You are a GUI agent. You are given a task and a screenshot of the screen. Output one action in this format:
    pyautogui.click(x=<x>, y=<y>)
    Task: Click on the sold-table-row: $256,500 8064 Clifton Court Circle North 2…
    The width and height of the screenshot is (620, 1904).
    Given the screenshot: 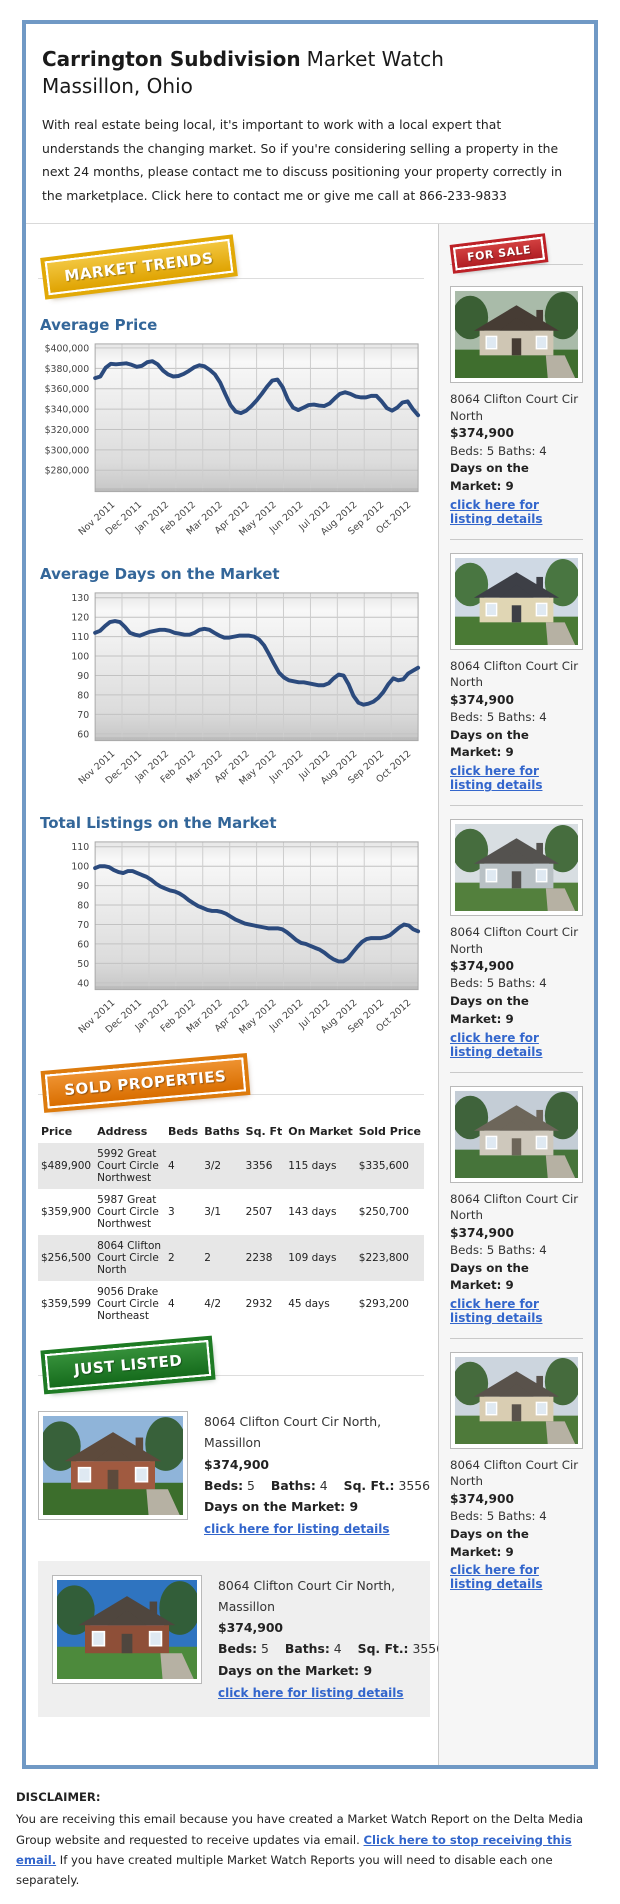 What is the action you would take?
    pyautogui.click(x=231, y=1258)
    